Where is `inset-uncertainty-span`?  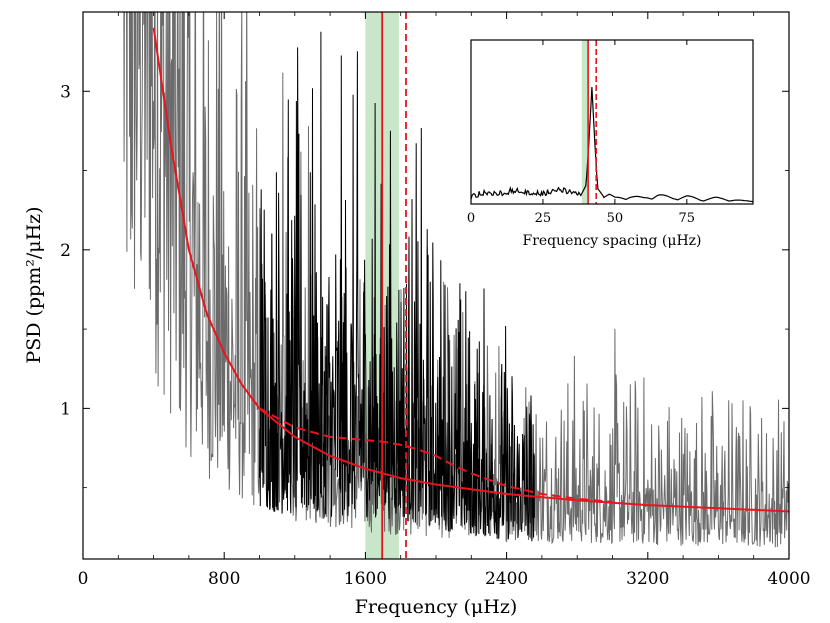
inset-uncertainty-span is located at coordinates (584, 122).